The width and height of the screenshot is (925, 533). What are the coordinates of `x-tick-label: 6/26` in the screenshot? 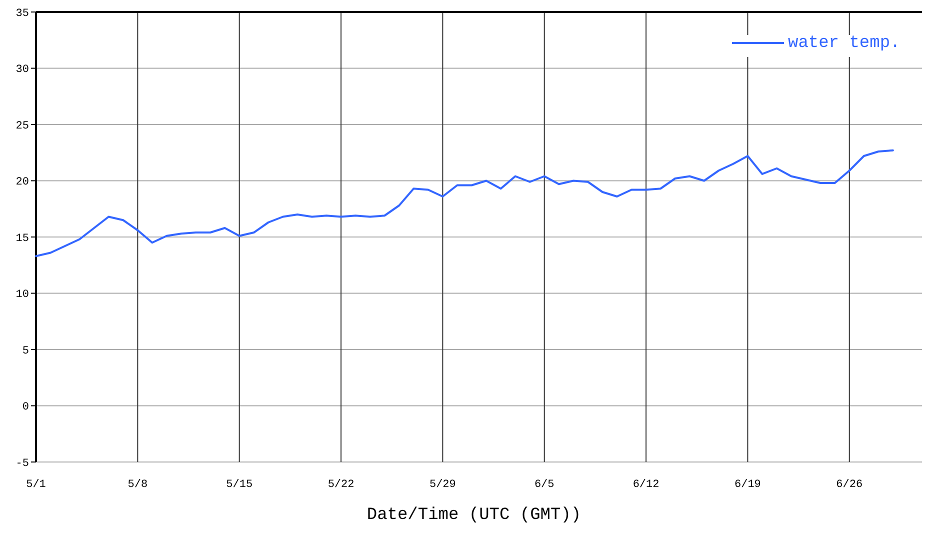 It's located at (849, 485).